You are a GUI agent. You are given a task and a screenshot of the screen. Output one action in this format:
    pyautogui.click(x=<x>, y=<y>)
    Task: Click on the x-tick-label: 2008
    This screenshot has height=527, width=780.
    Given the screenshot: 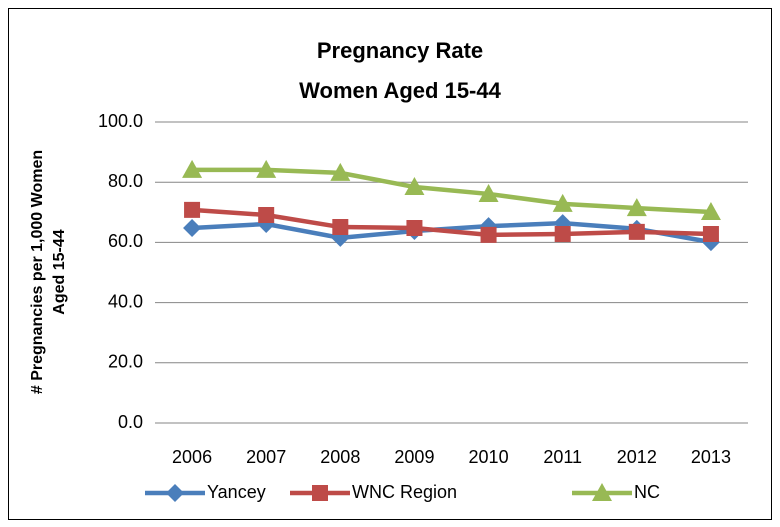 What is the action you would take?
    pyautogui.click(x=340, y=457)
    